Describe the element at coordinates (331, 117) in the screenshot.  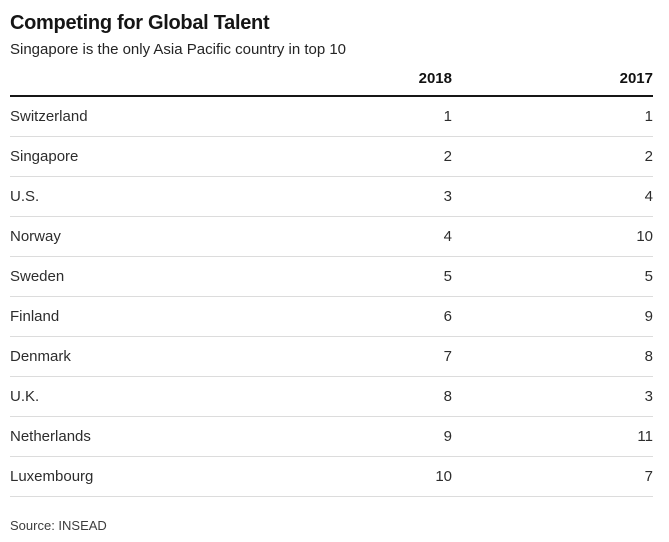
I see `table-row: Switzerland 1 1` at that location.